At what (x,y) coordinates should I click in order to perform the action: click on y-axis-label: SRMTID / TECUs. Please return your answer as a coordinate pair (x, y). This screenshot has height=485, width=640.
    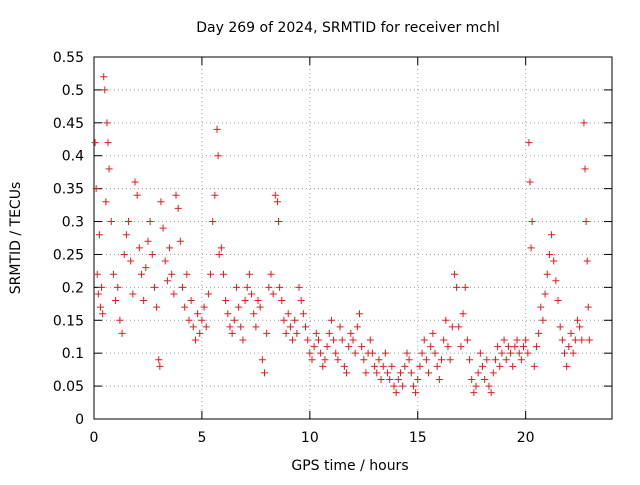
    Looking at the image, I should click on (16, 238).